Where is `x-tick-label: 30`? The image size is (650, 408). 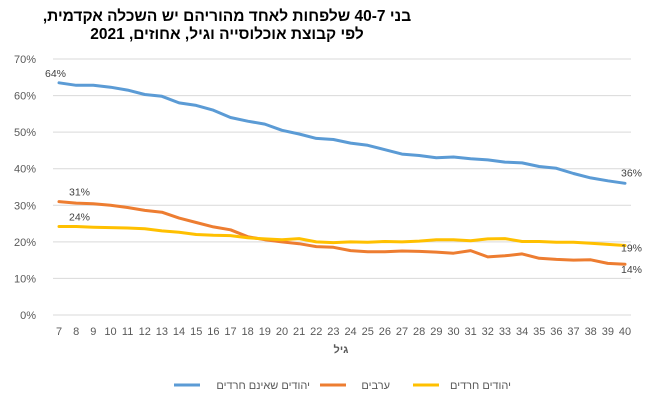
x-tick-label: 30 is located at coordinates (453, 332).